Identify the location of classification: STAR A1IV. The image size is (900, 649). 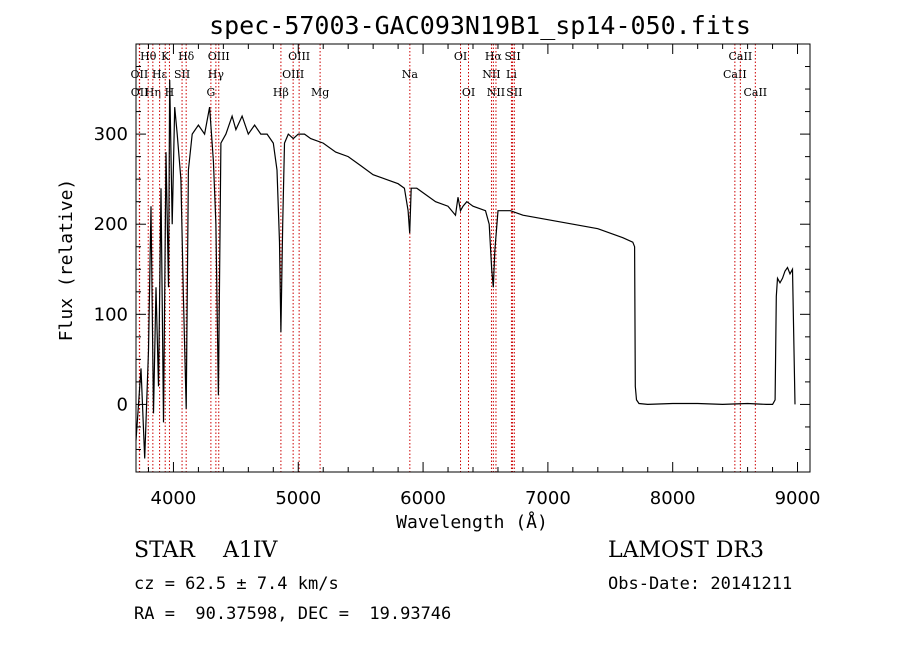
(205, 550).